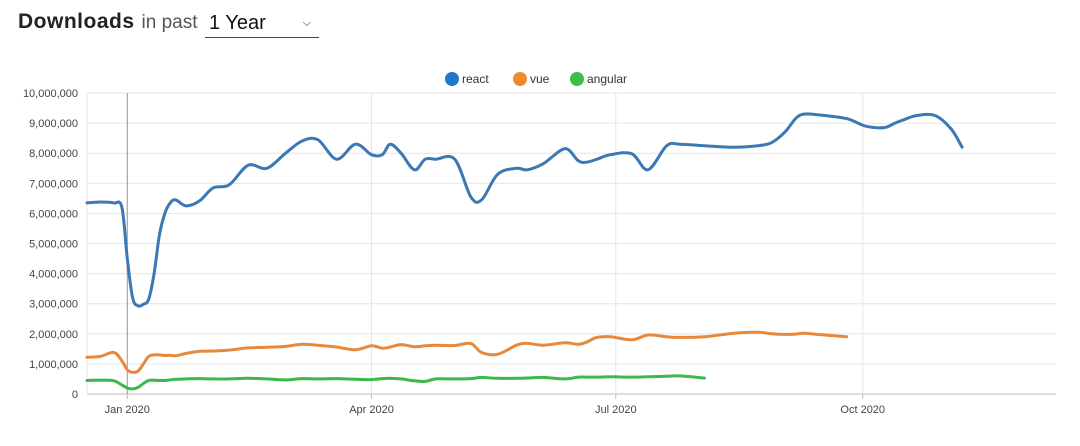 This screenshot has width=1080, height=446. I want to click on y-tick-label: 0, so click(75, 395).